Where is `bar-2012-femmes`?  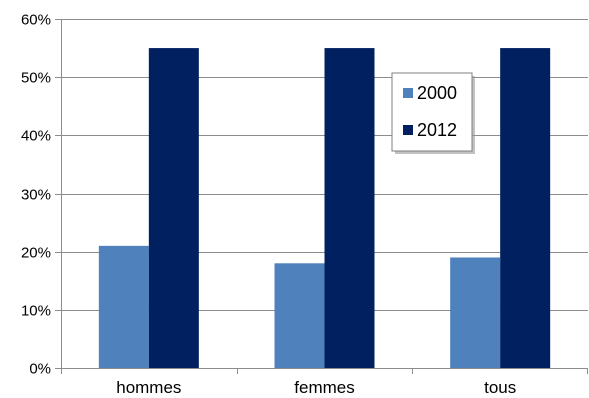
bar-2012-femmes is located at coordinates (349, 208).